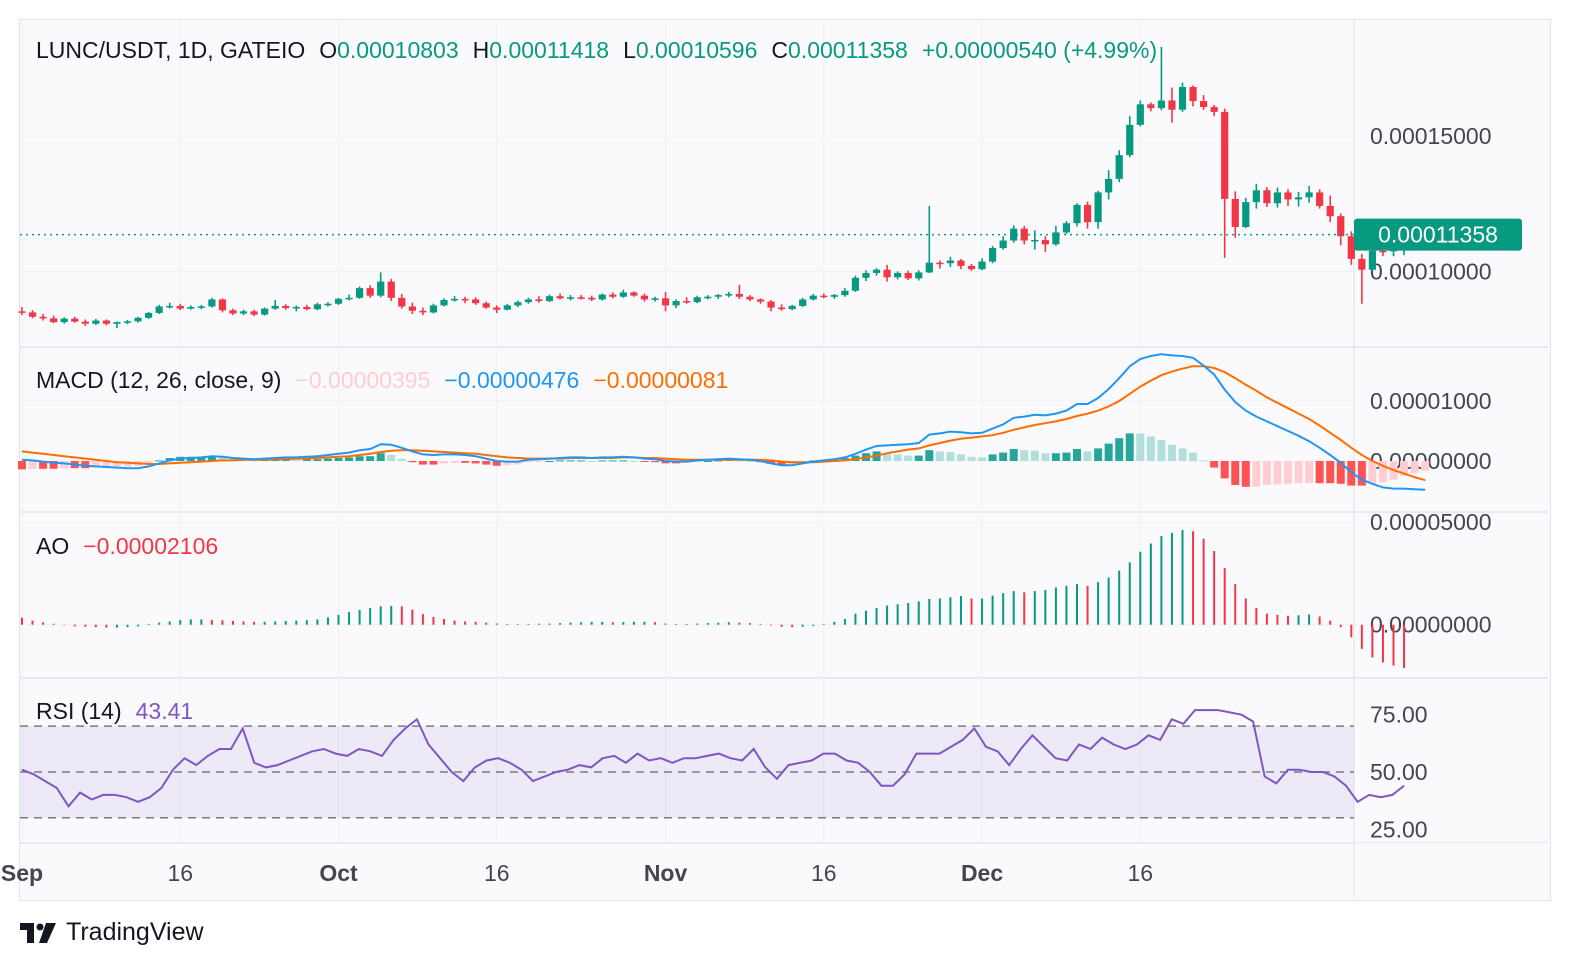  I want to click on ao-title: AO, so click(53, 546).